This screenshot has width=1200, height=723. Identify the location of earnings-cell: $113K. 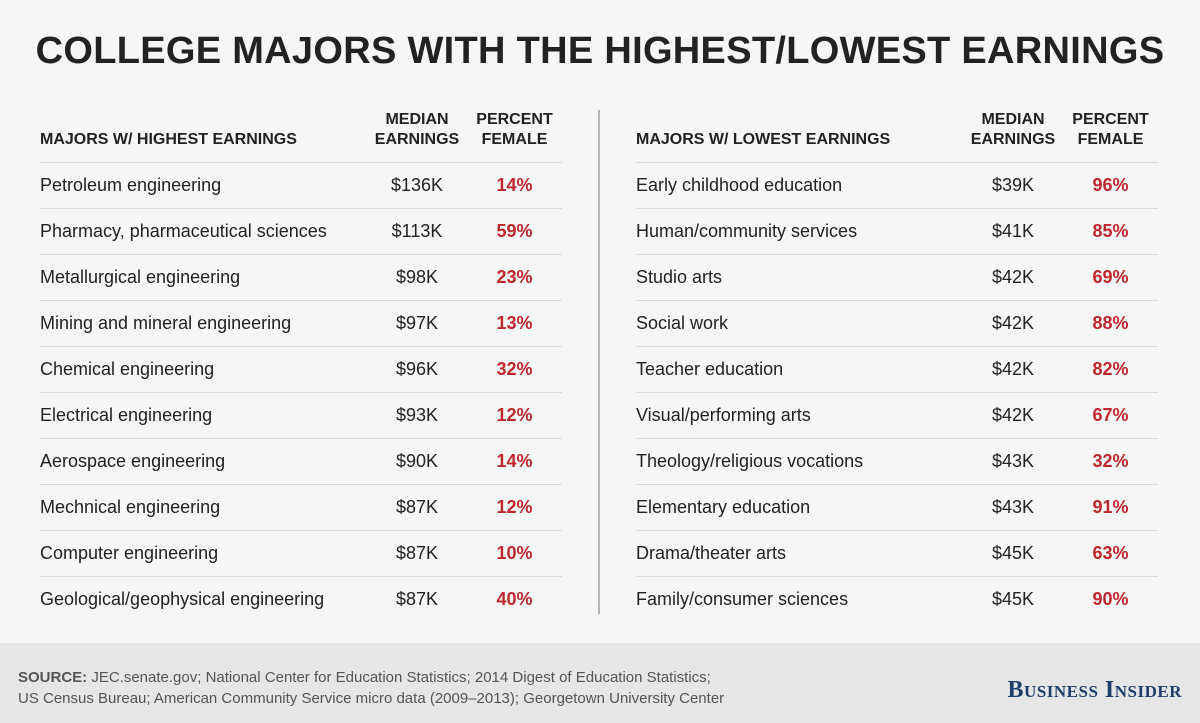
(417, 231).